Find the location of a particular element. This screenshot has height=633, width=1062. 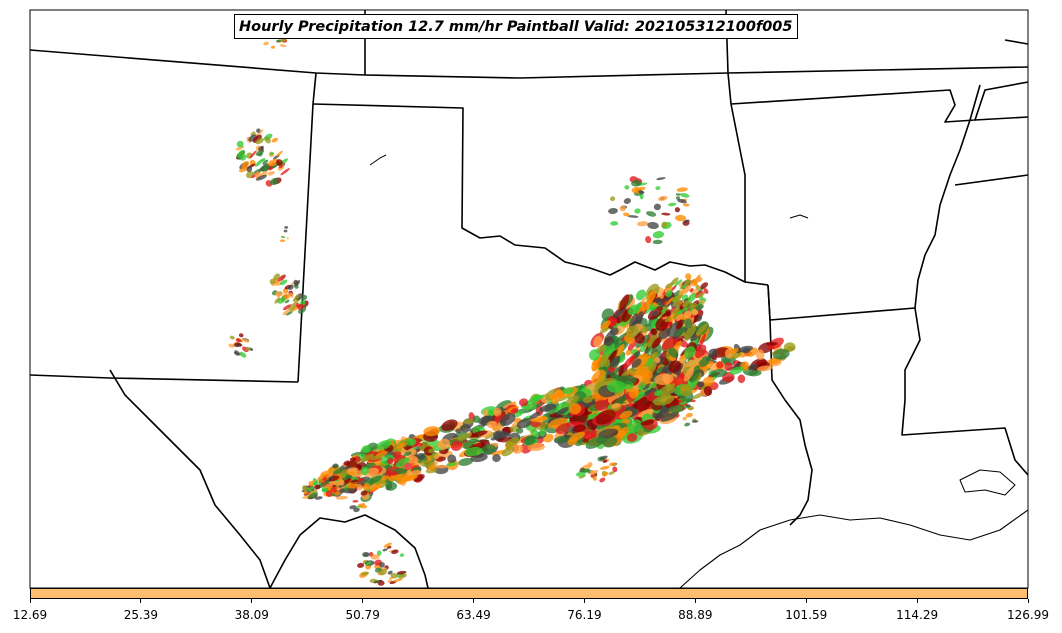

state-border-ok-panhandle is located at coordinates (540, 194).